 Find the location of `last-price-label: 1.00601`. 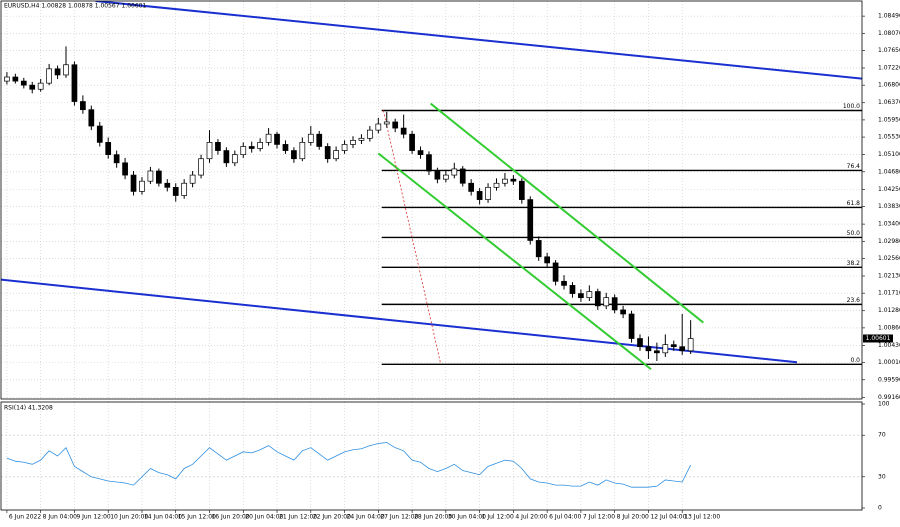

last-price-label: 1.00601 is located at coordinates (878, 338).